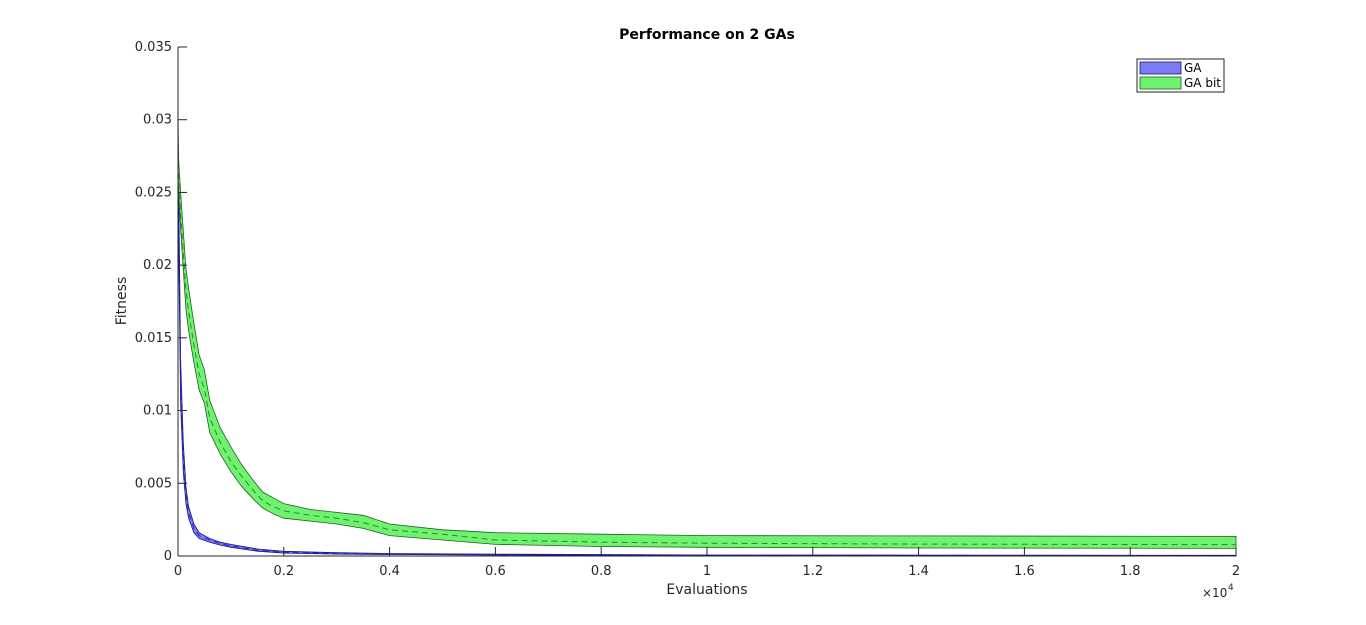 This screenshot has width=1366, height=625. What do you see at coordinates (918, 571) in the screenshot?
I see `x-tick-label: 1.4` at bounding box center [918, 571].